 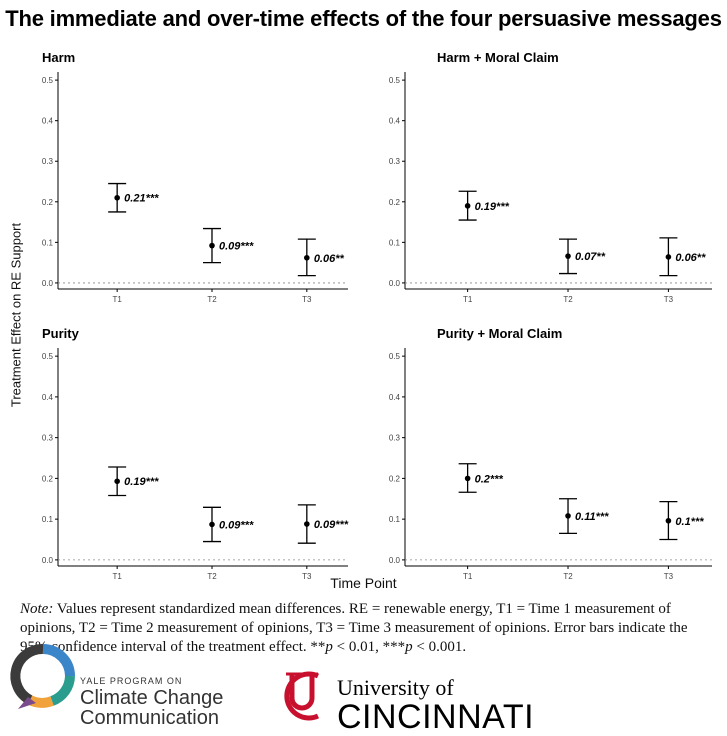 What do you see at coordinates (592, 517) in the screenshot?
I see `data-label: 0.11***` at bounding box center [592, 517].